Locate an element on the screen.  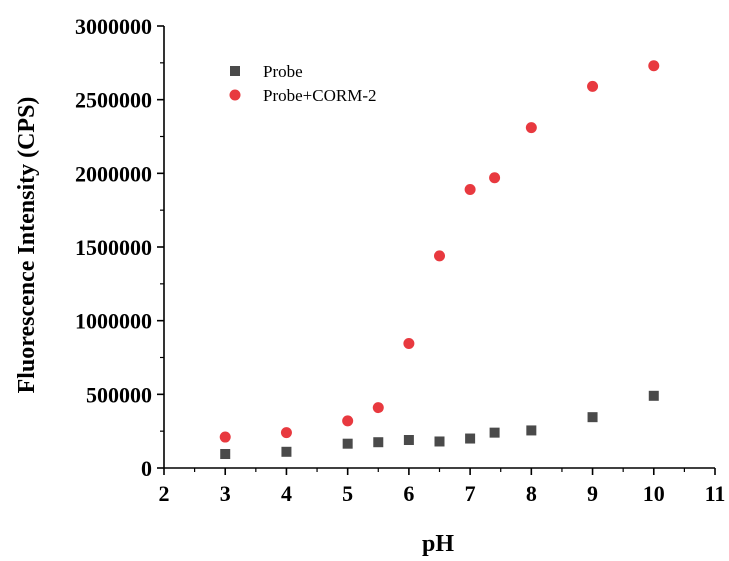
legend-marker-probe-corm2 is located at coordinates (235, 95).